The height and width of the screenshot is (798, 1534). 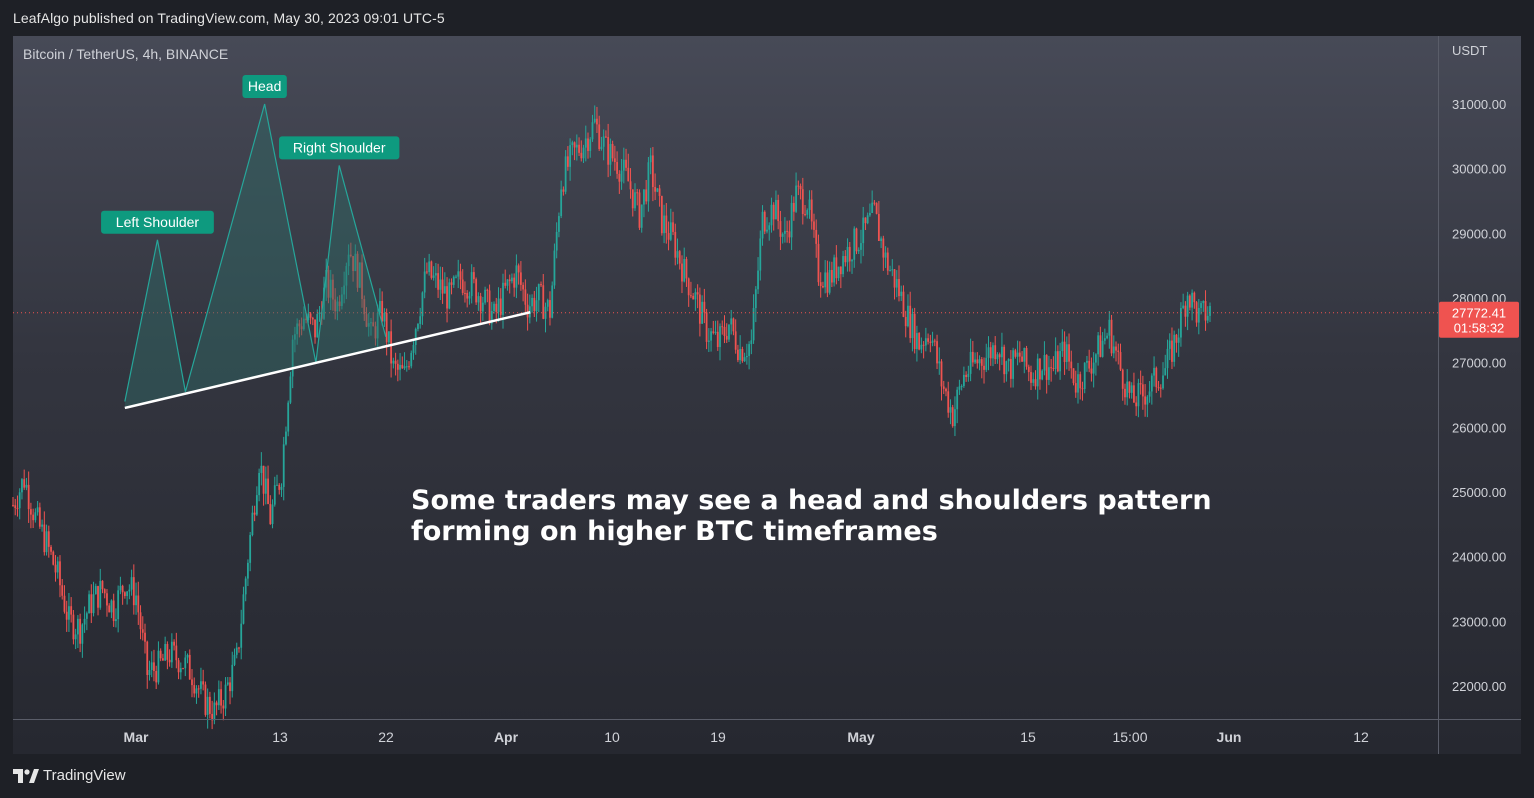 I want to click on price-tick-label: 29000.00, so click(x=1479, y=233).